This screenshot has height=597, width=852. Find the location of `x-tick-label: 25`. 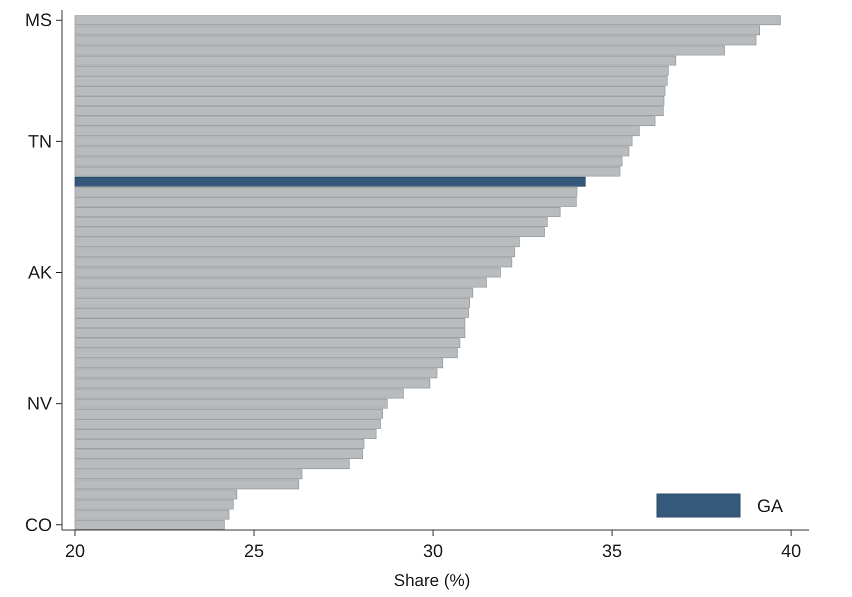

x-tick-label: 25 is located at coordinates (254, 551).